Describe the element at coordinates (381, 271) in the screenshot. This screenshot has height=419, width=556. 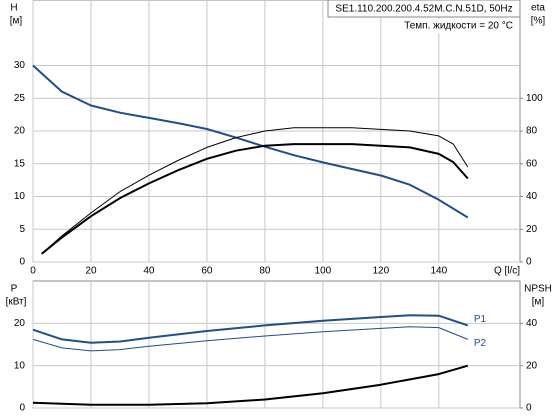
I see `x-tick-label: 120` at that location.